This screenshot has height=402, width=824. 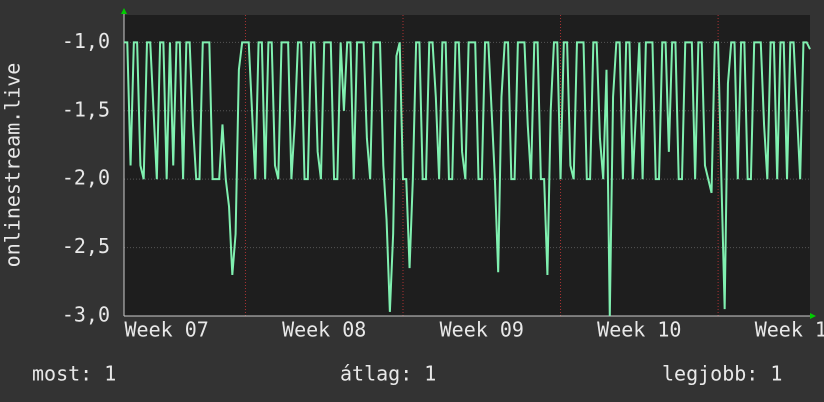 I want to click on legend-label: most:, so click(x=62, y=374).